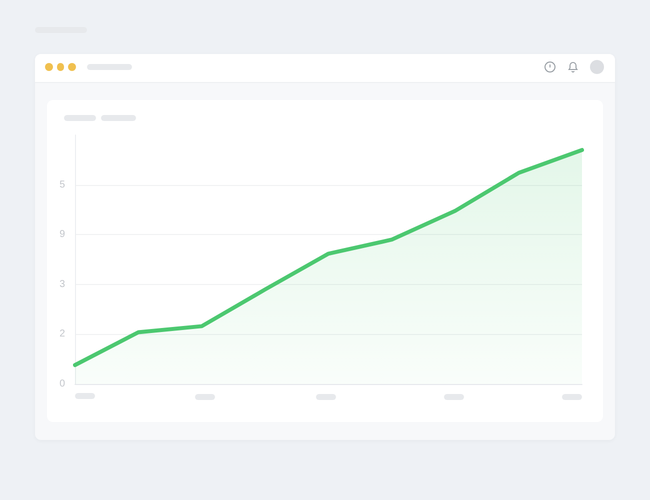 This screenshot has width=650, height=500. What do you see at coordinates (62, 234) in the screenshot?
I see `text: 9` at bounding box center [62, 234].